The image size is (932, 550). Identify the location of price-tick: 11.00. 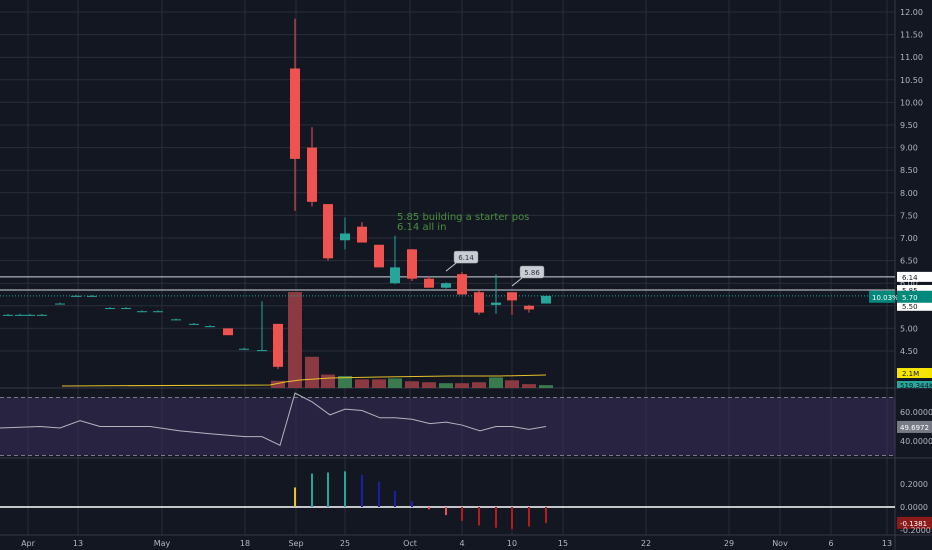
(911, 57).